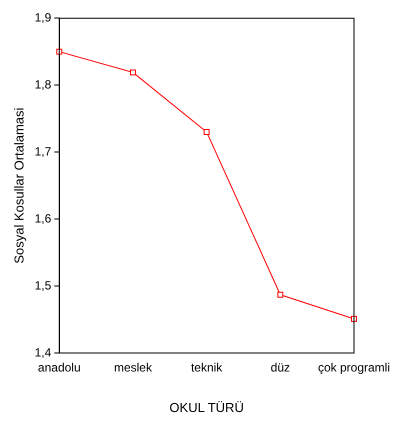 The image size is (401, 428). I want to click on y-tick-label: 1,7, so click(43, 151).